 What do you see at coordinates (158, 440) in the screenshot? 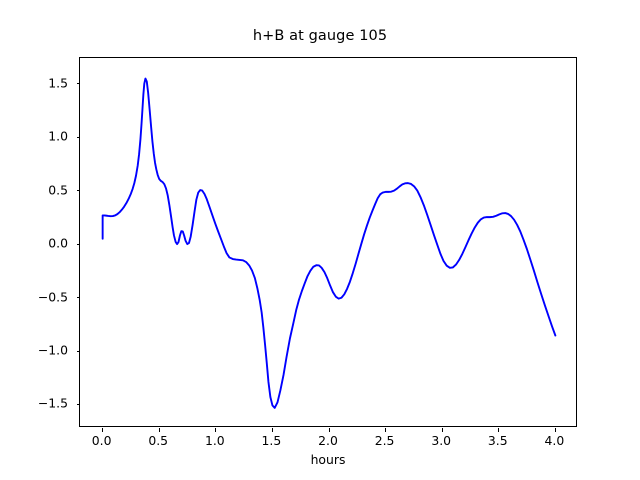
I see `x-tick-label: 0.5` at bounding box center [158, 440].